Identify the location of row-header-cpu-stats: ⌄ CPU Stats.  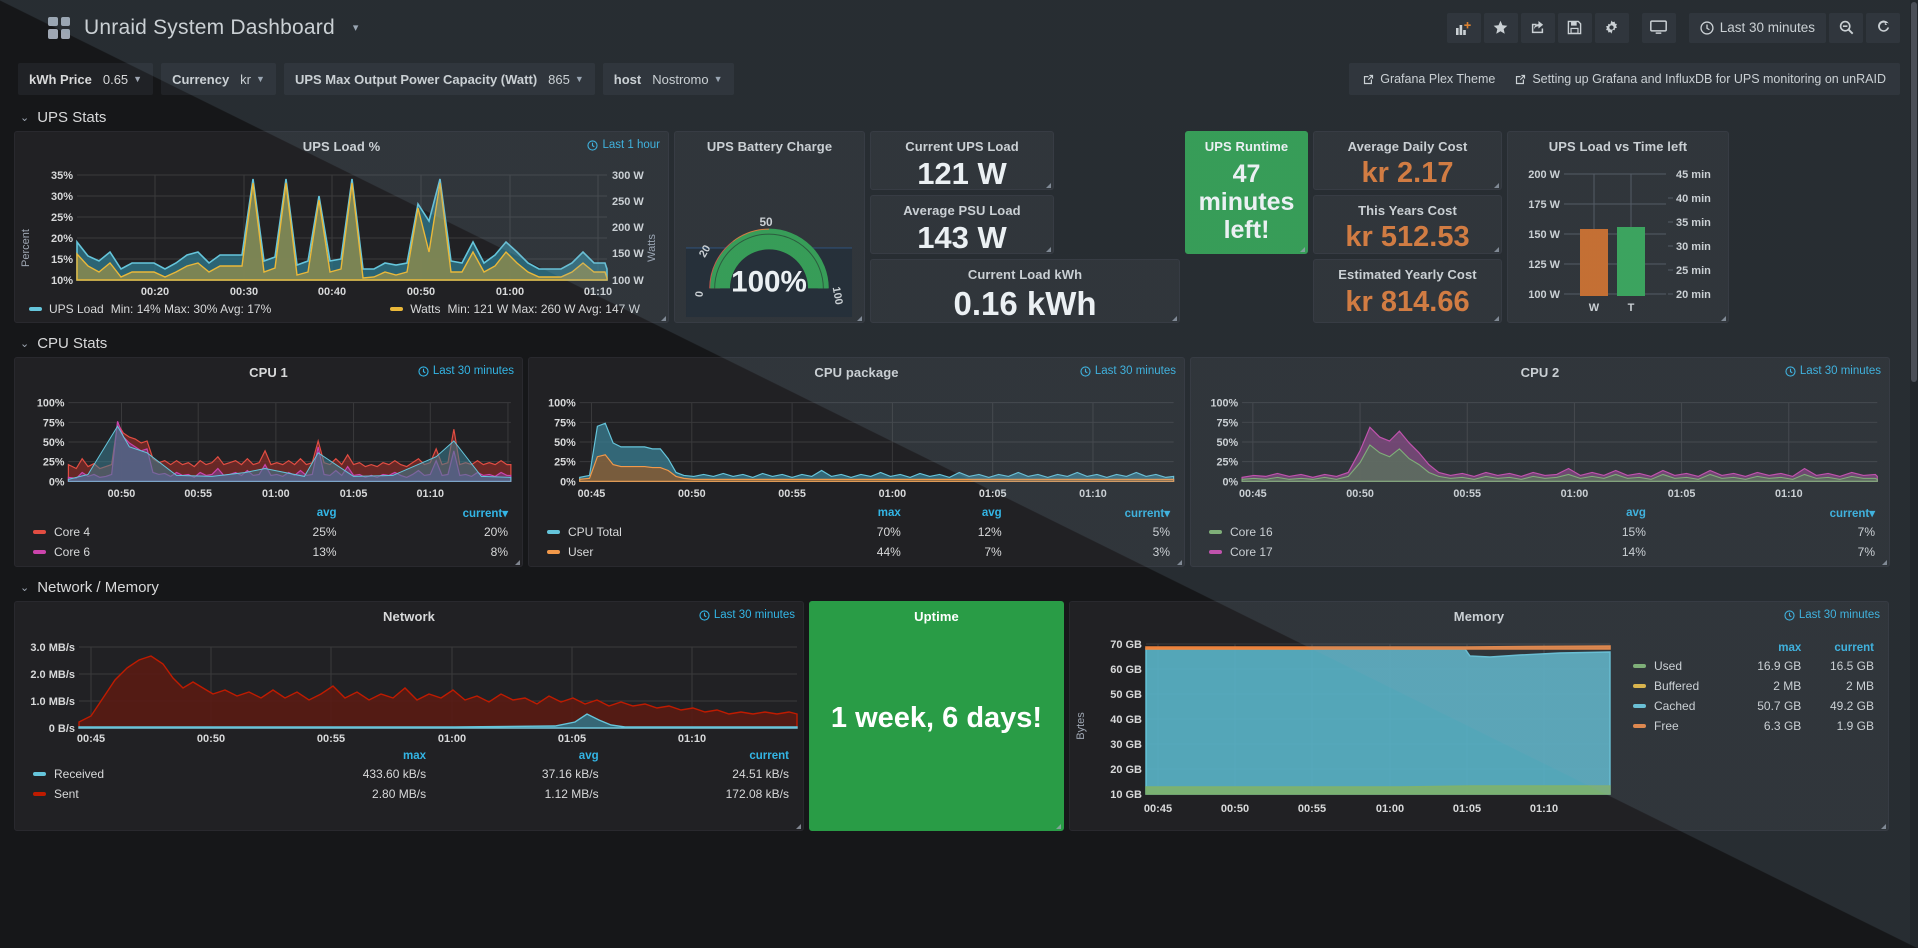
(959, 343).